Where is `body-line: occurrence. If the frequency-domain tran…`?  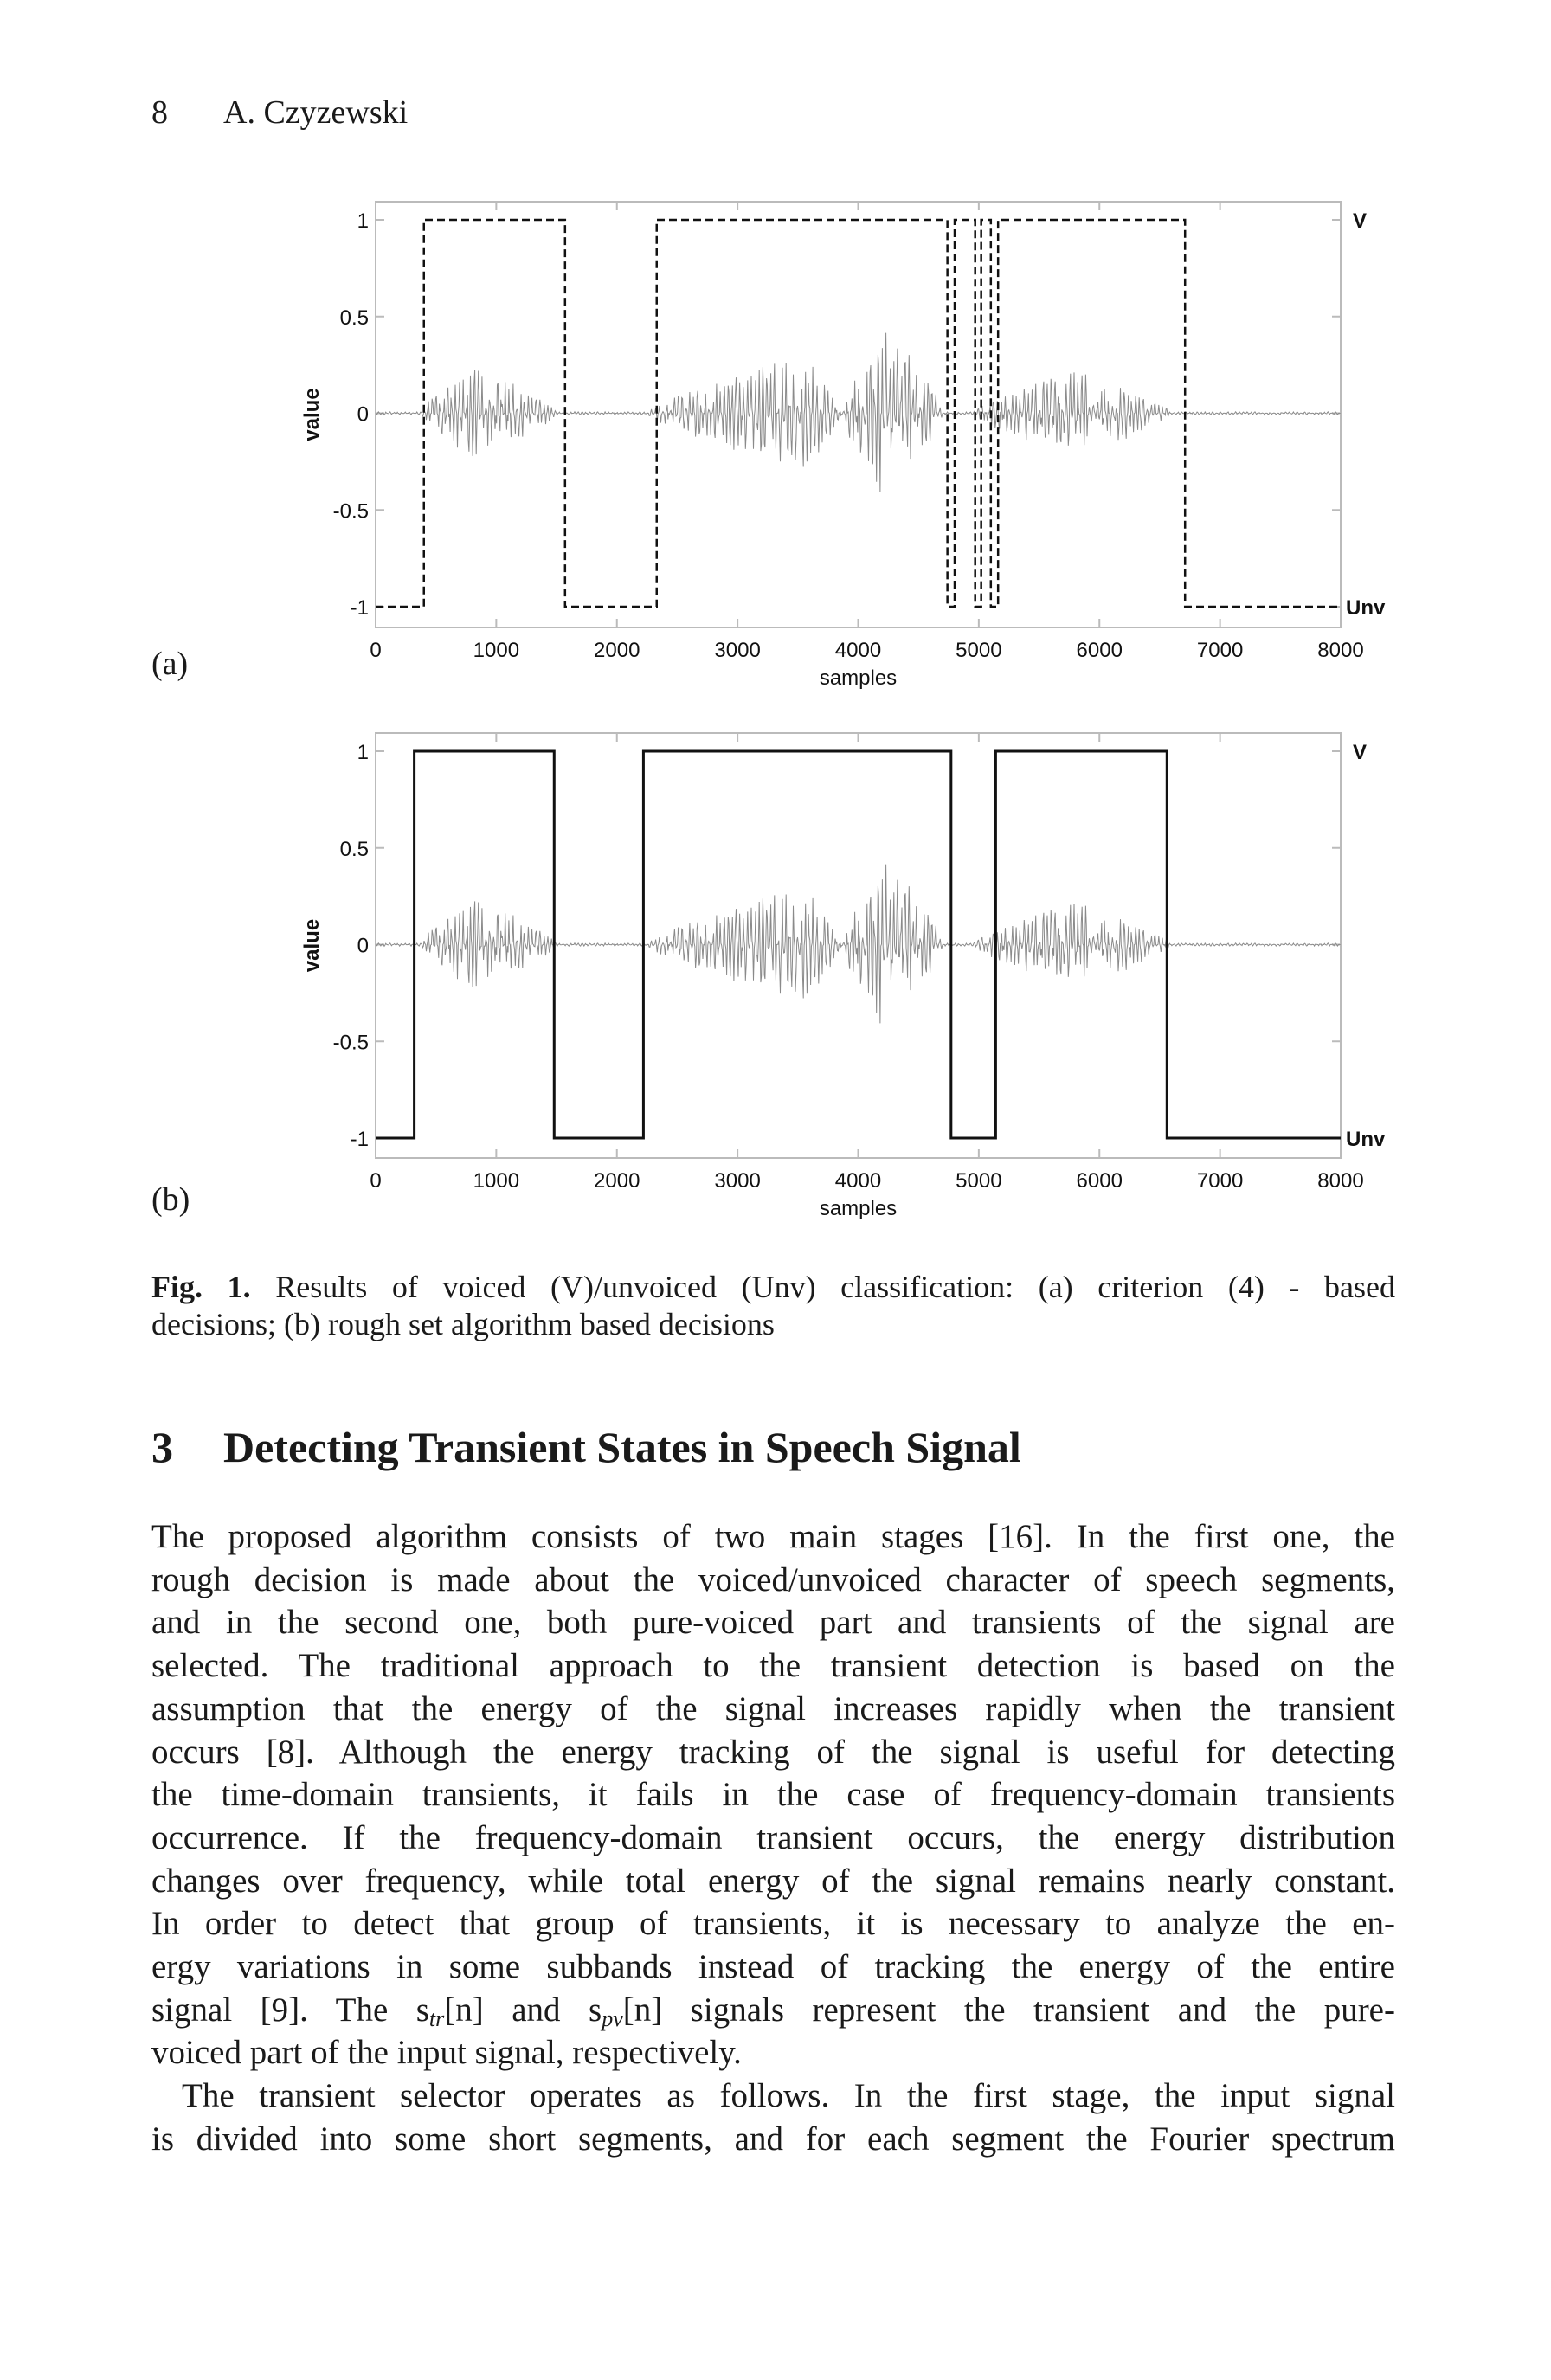 body-line: occurrence. If the frequency-domain tran… is located at coordinates (773, 1837).